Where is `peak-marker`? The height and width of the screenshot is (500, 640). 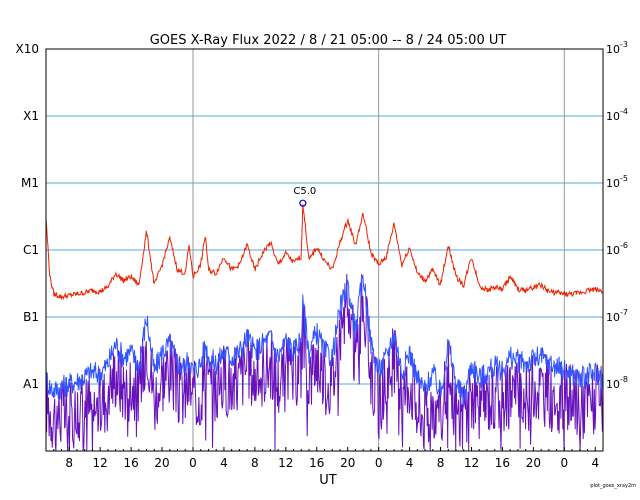 peak-marker is located at coordinates (303, 203).